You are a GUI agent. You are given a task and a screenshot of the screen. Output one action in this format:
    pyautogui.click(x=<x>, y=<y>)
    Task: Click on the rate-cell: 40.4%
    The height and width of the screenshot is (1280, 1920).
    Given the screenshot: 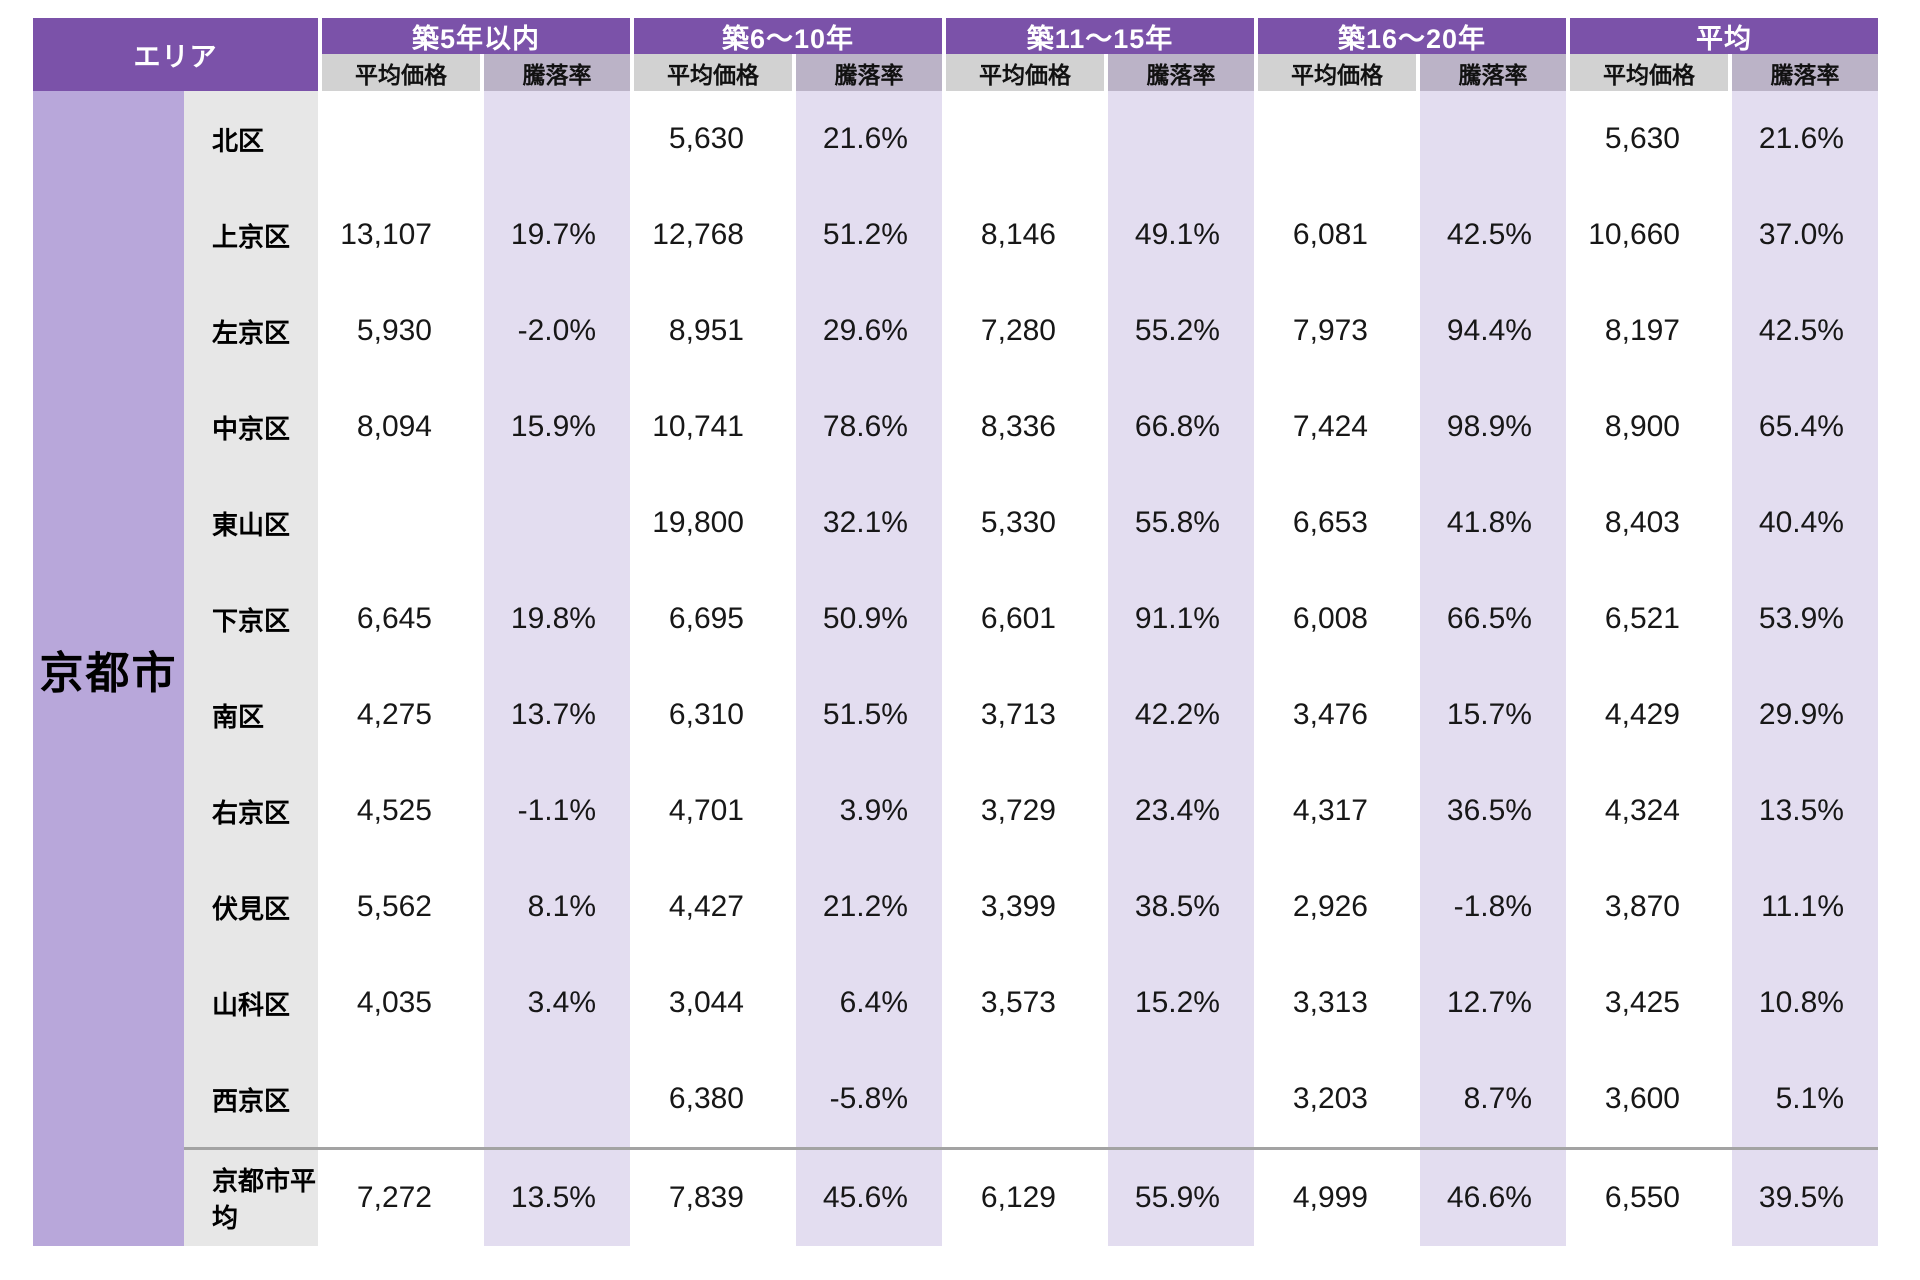 What is the action you would take?
    pyautogui.click(x=1805, y=523)
    